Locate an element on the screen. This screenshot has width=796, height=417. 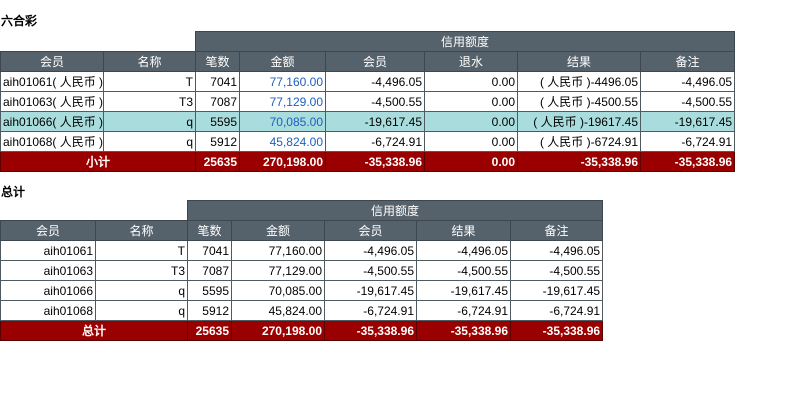
cell-amount: 77,129.00 is located at coordinates (278, 270).